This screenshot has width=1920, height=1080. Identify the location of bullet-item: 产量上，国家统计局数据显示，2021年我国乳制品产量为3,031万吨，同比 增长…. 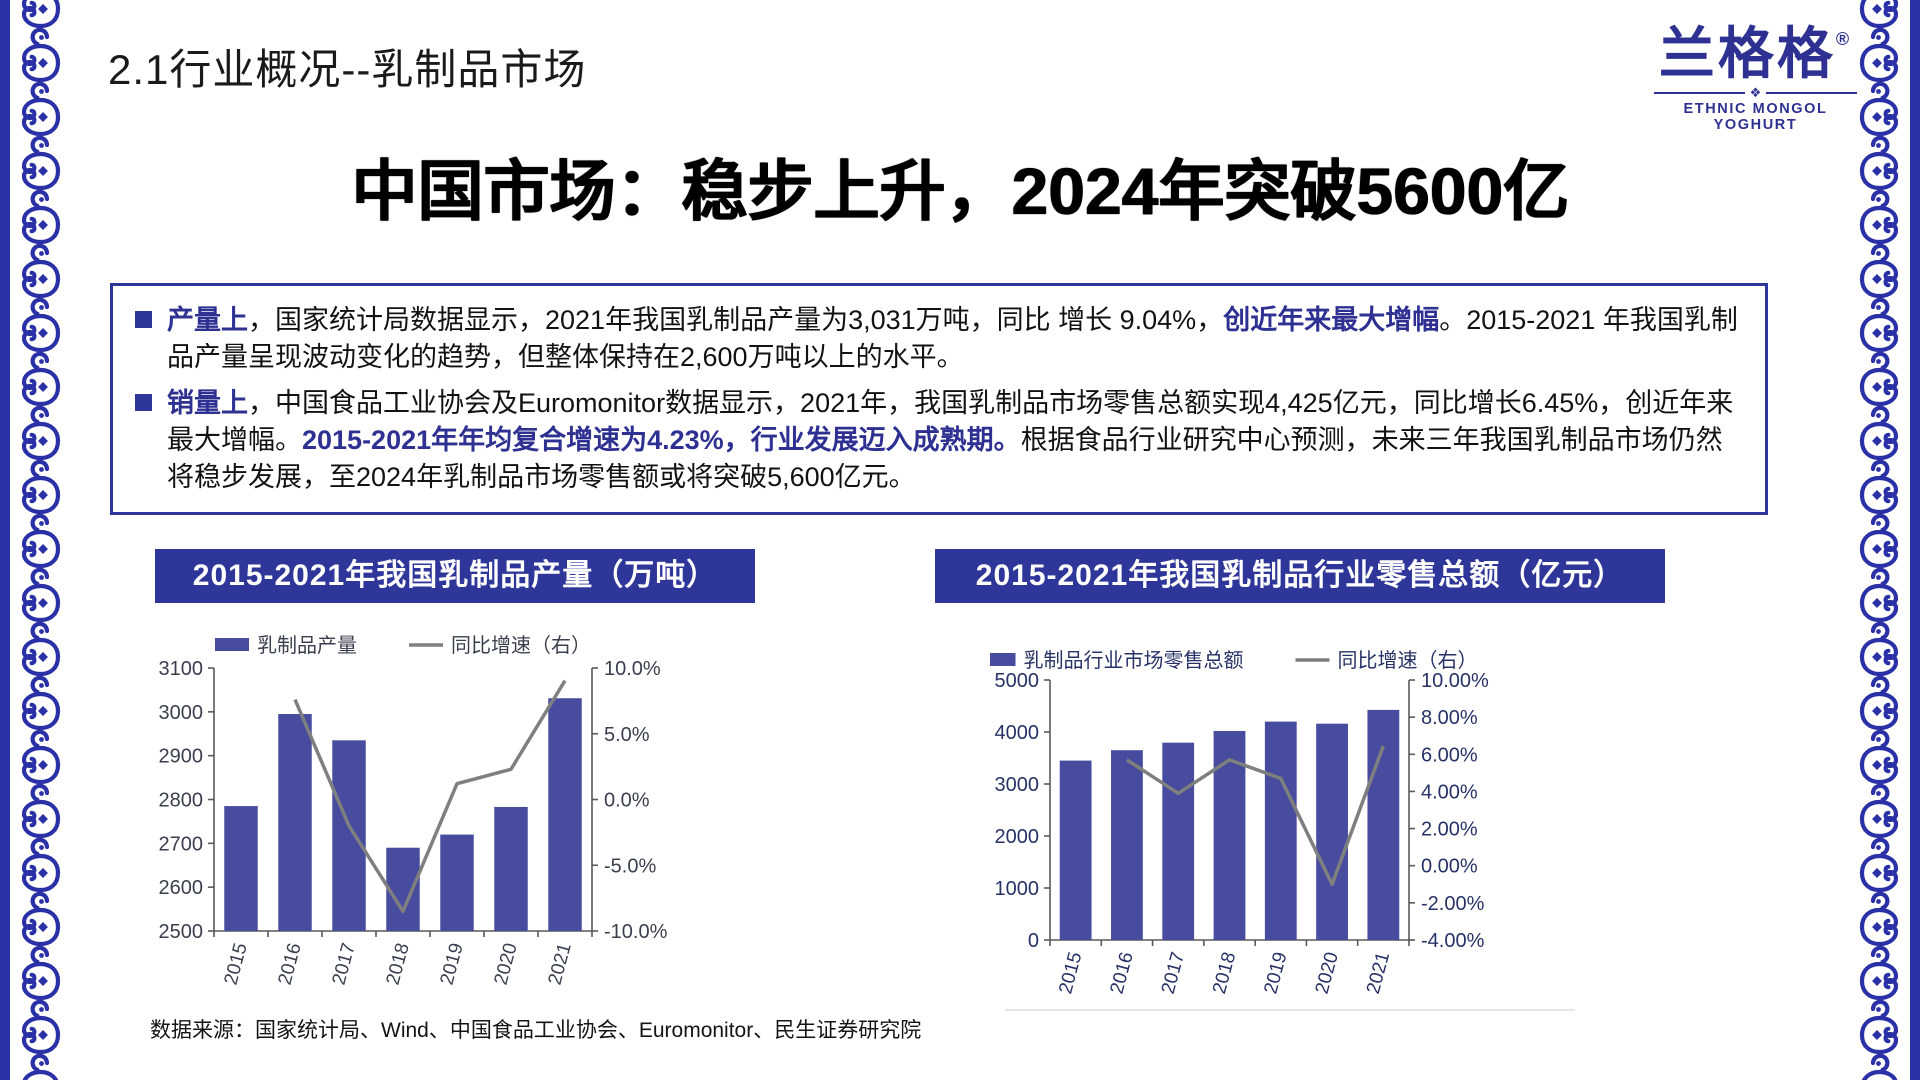
(938, 339).